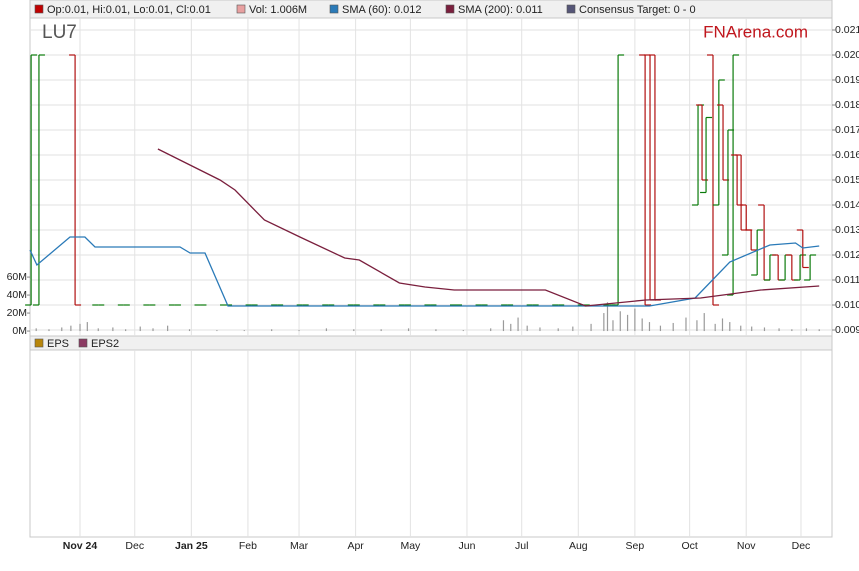 The image size is (859, 571). What do you see at coordinates (847, 30) in the screenshot?
I see `y-tick-label: 0.021` at bounding box center [847, 30].